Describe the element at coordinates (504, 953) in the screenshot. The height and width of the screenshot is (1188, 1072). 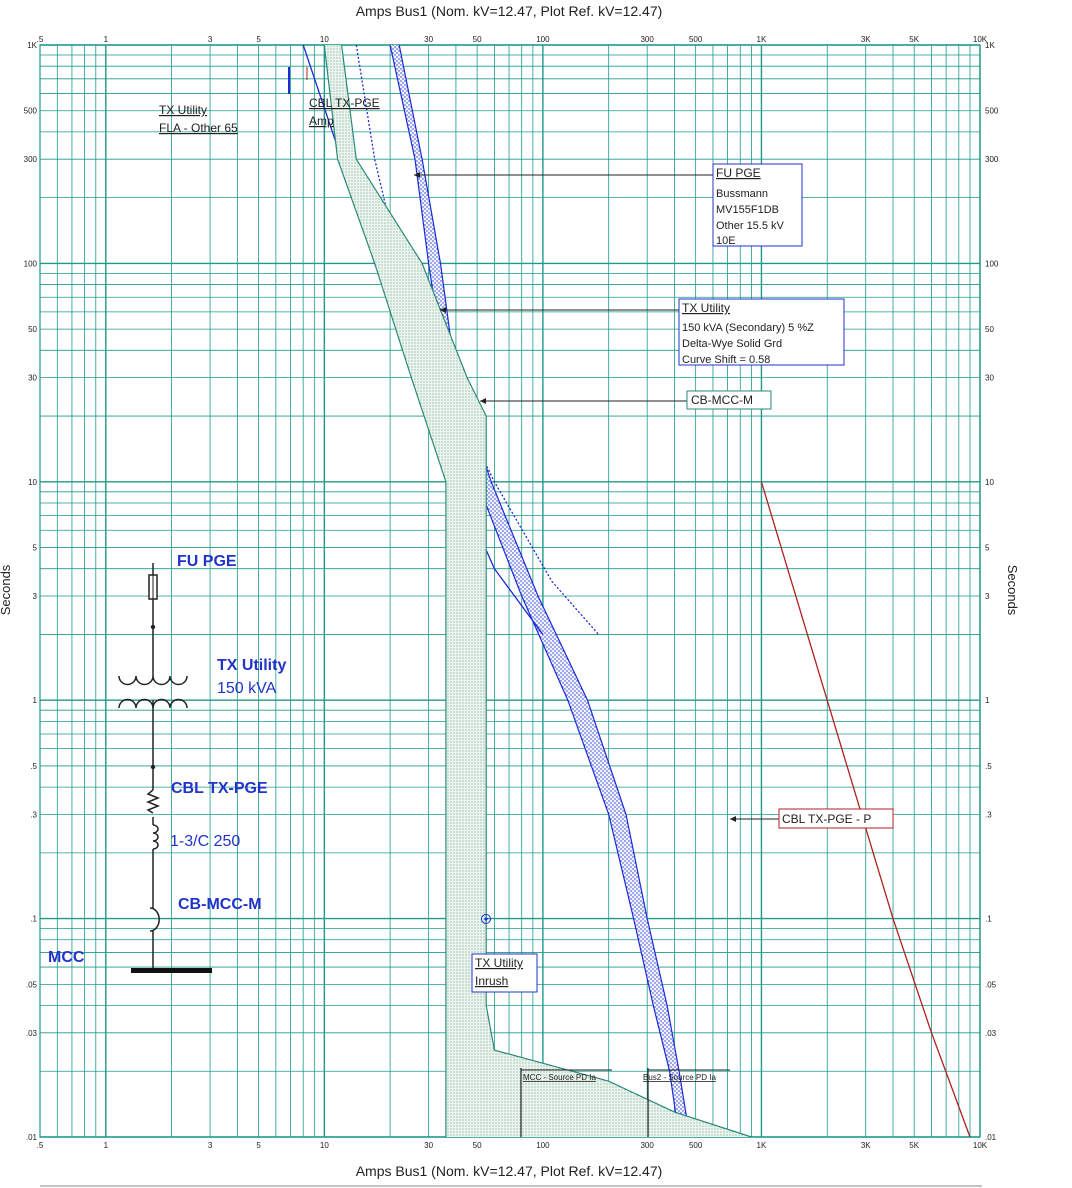
I see `annotation-tx-inrush: TX Utility Inrush` at that location.